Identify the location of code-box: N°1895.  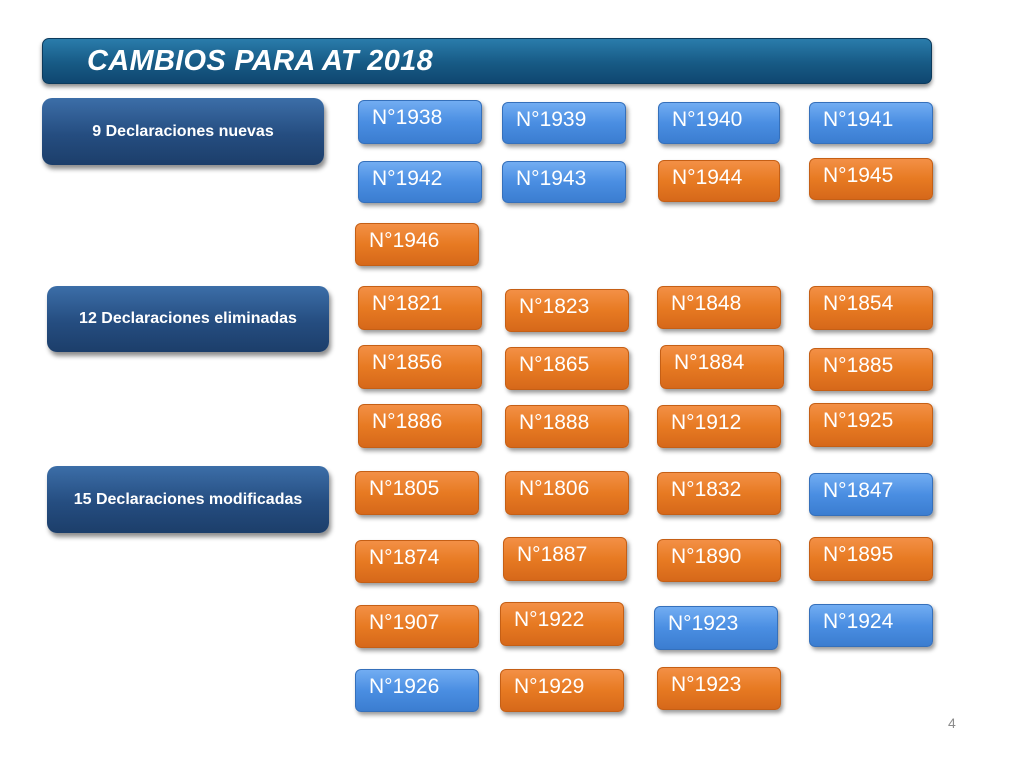
(871, 559).